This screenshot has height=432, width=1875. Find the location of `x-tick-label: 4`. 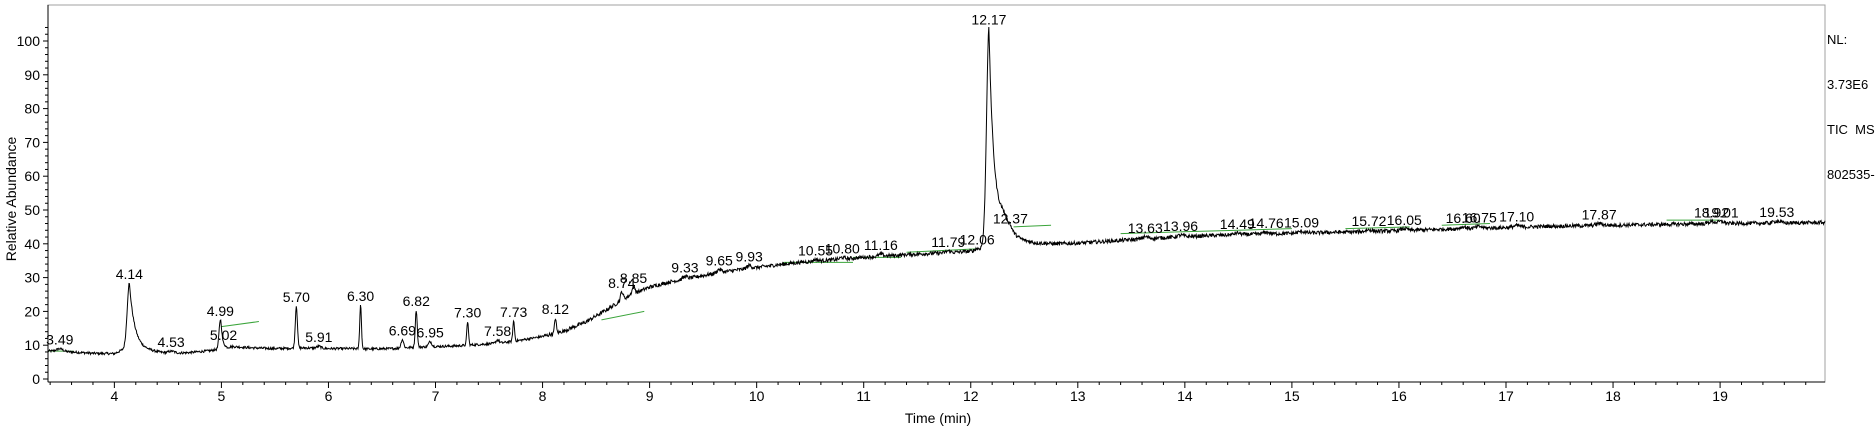

x-tick-label: 4 is located at coordinates (114, 396).